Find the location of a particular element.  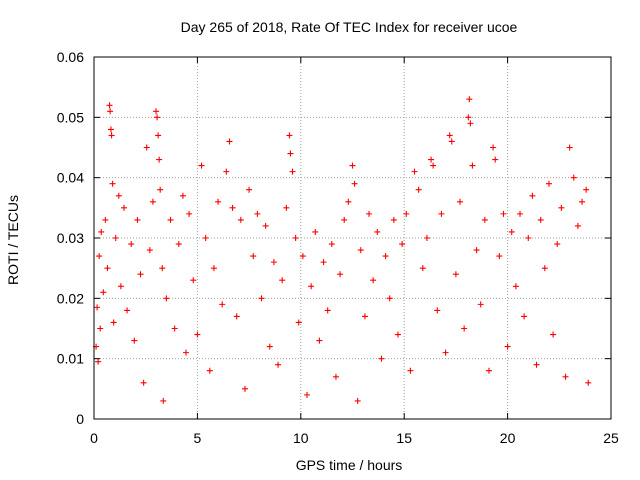

x-tick-labels: 0 5 10 15 20 25 is located at coordinates (354, 438).